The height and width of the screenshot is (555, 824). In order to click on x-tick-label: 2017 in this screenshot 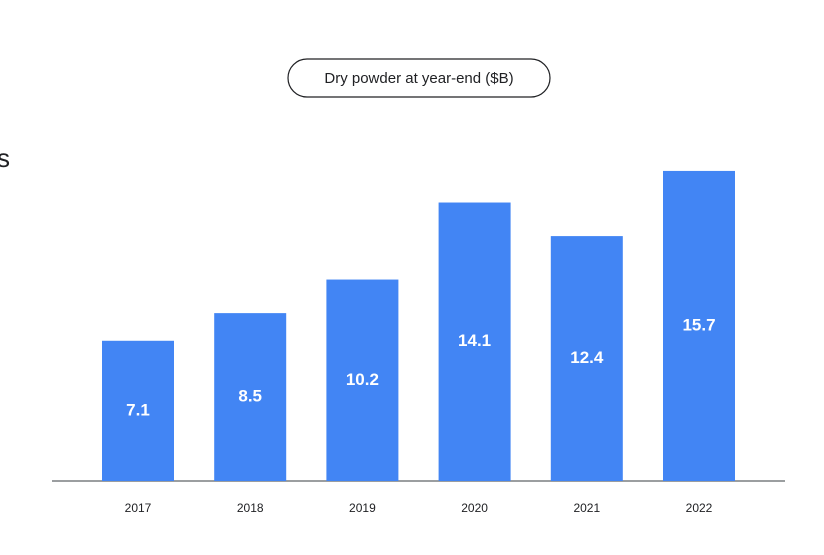, I will do `click(138, 508)`.